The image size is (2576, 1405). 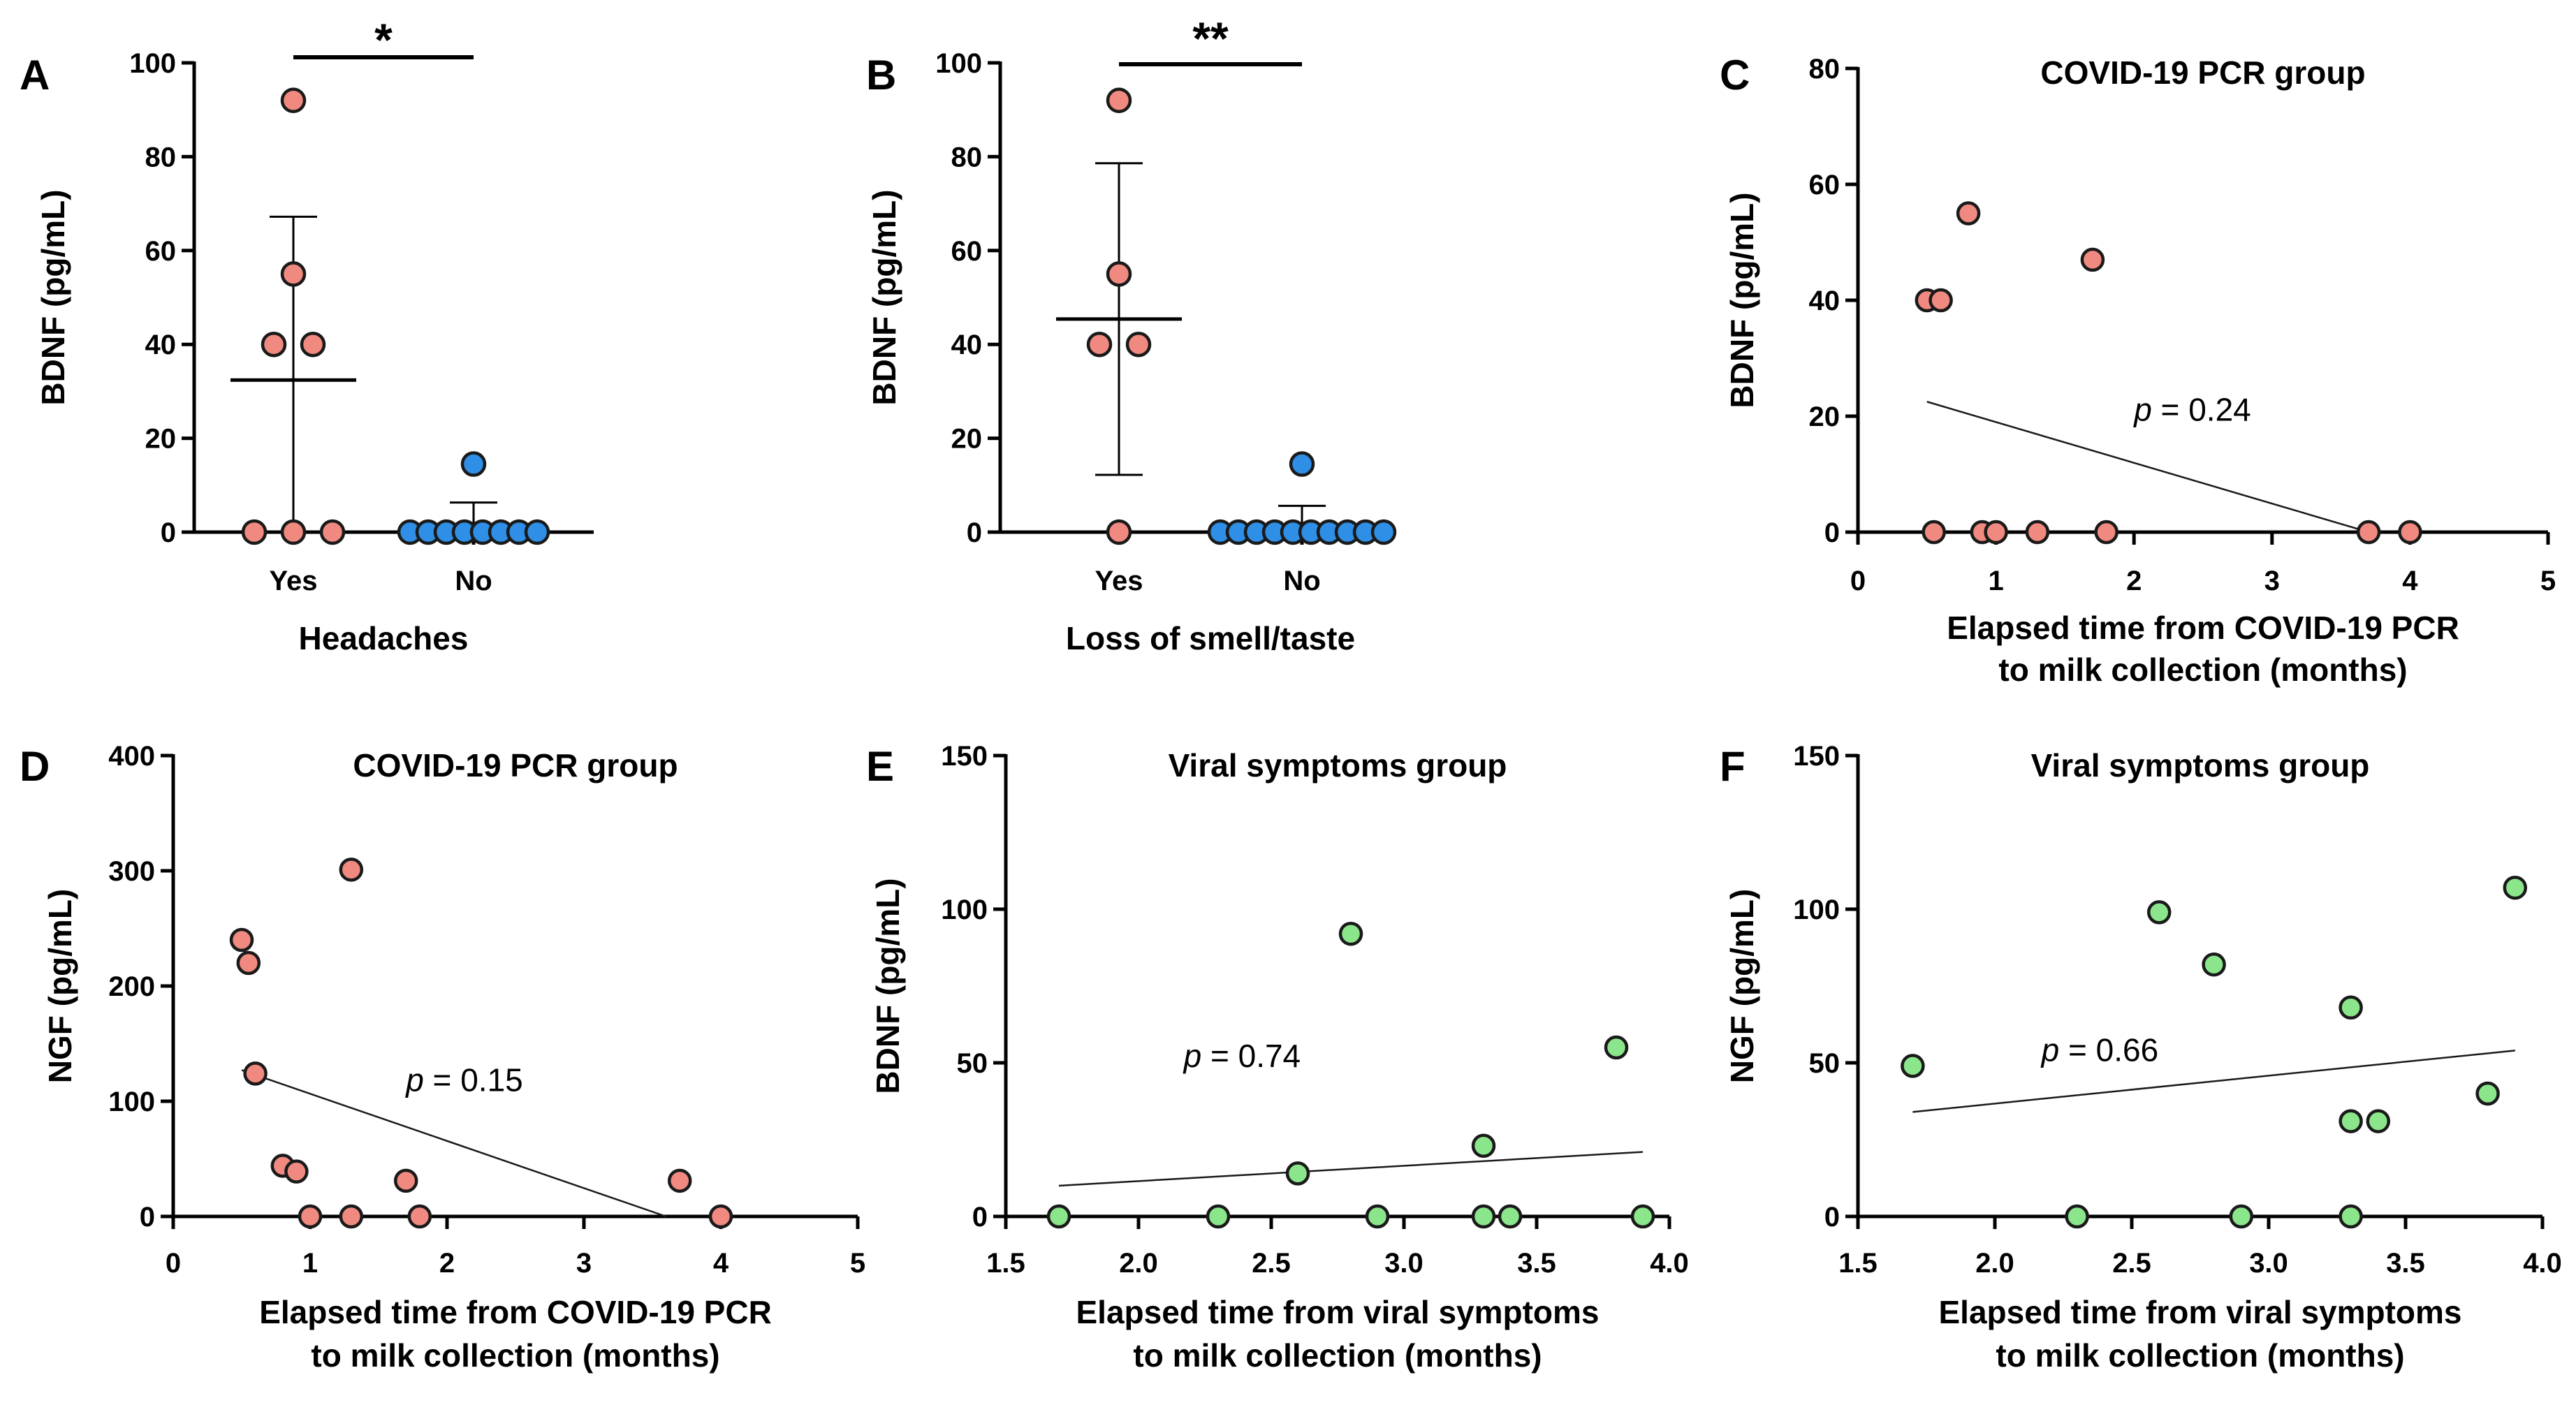 I want to click on p-value: p = 0.24, so click(x=2191, y=410).